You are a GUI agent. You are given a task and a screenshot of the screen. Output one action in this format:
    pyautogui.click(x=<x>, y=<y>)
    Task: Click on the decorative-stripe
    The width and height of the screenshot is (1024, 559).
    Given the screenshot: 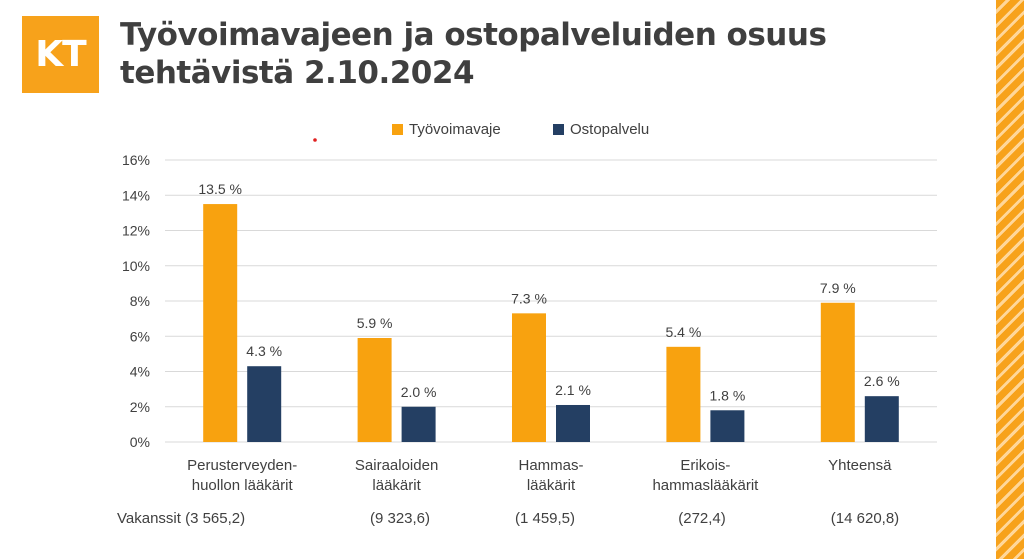 What is the action you would take?
    pyautogui.click(x=1010, y=279)
    